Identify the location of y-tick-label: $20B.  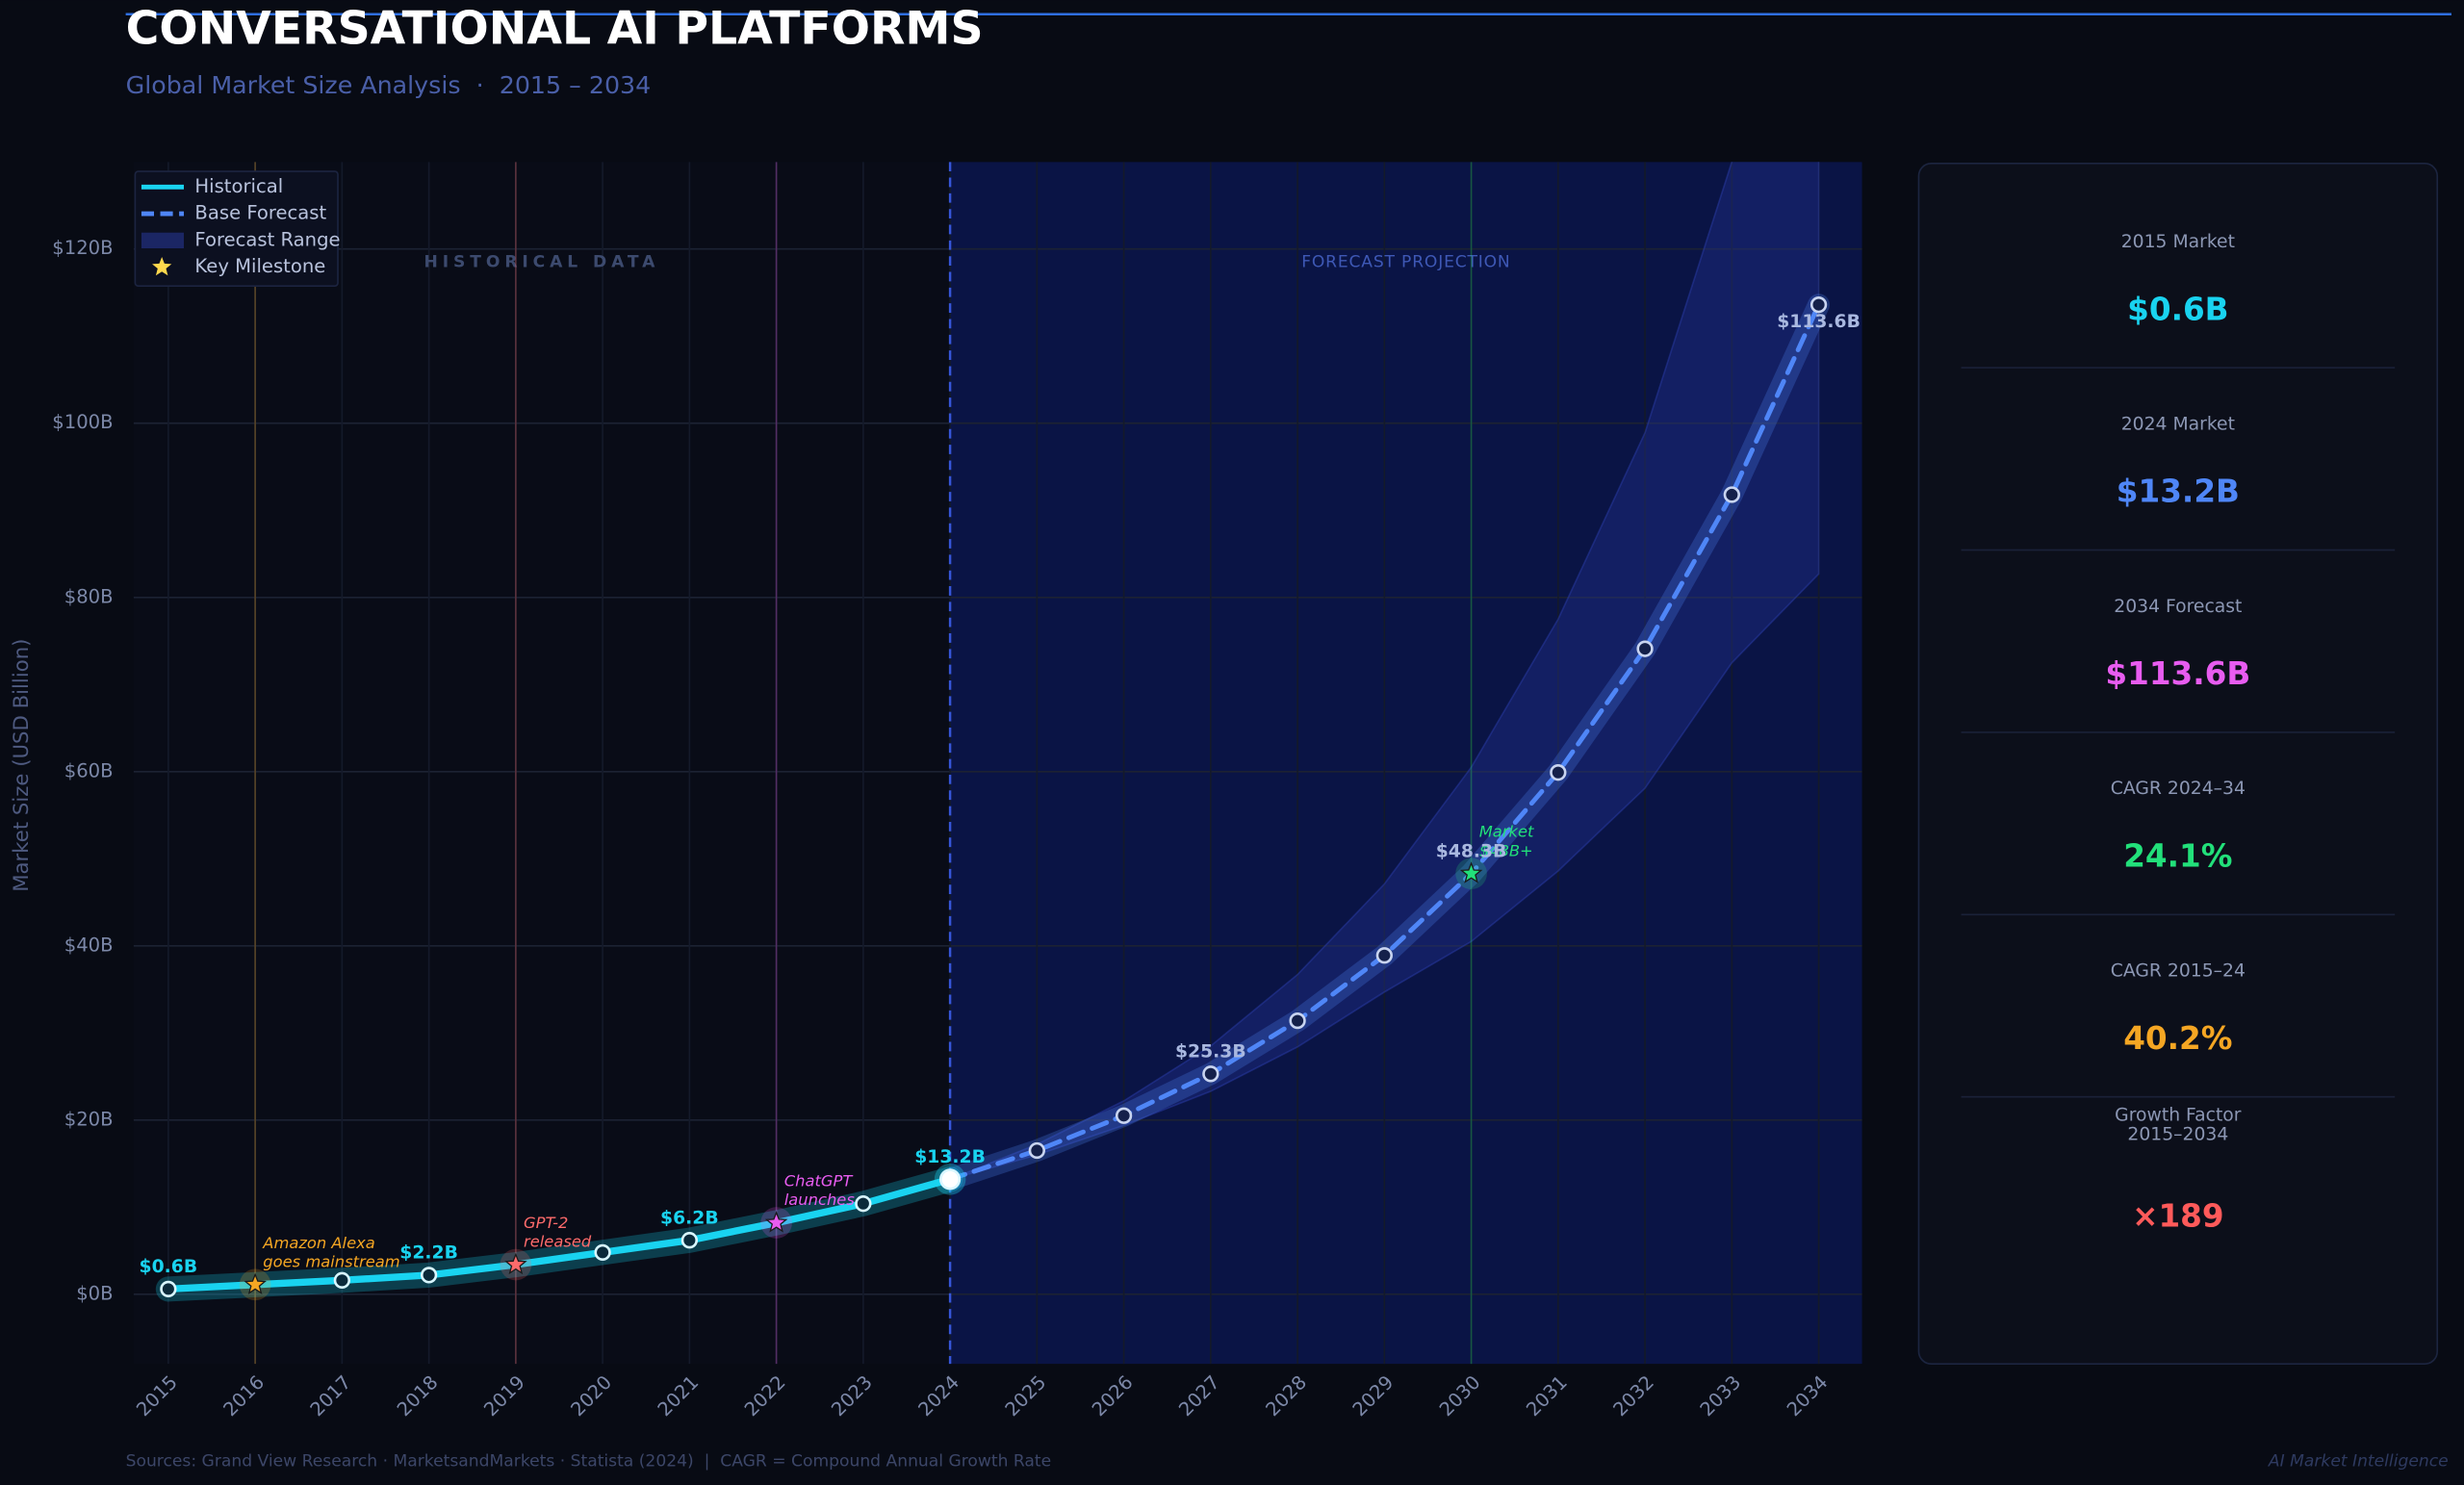
(89, 1119).